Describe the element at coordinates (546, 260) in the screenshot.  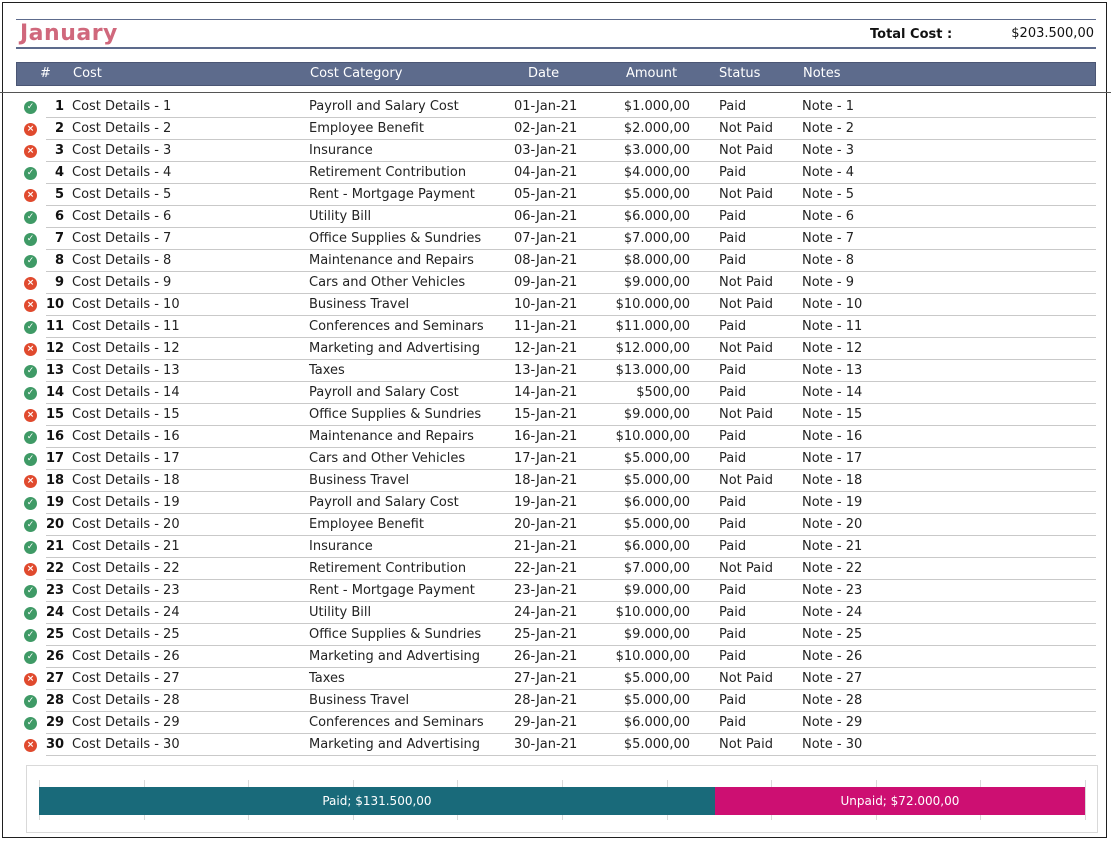
I see `row-date: 08-Jan-21` at that location.